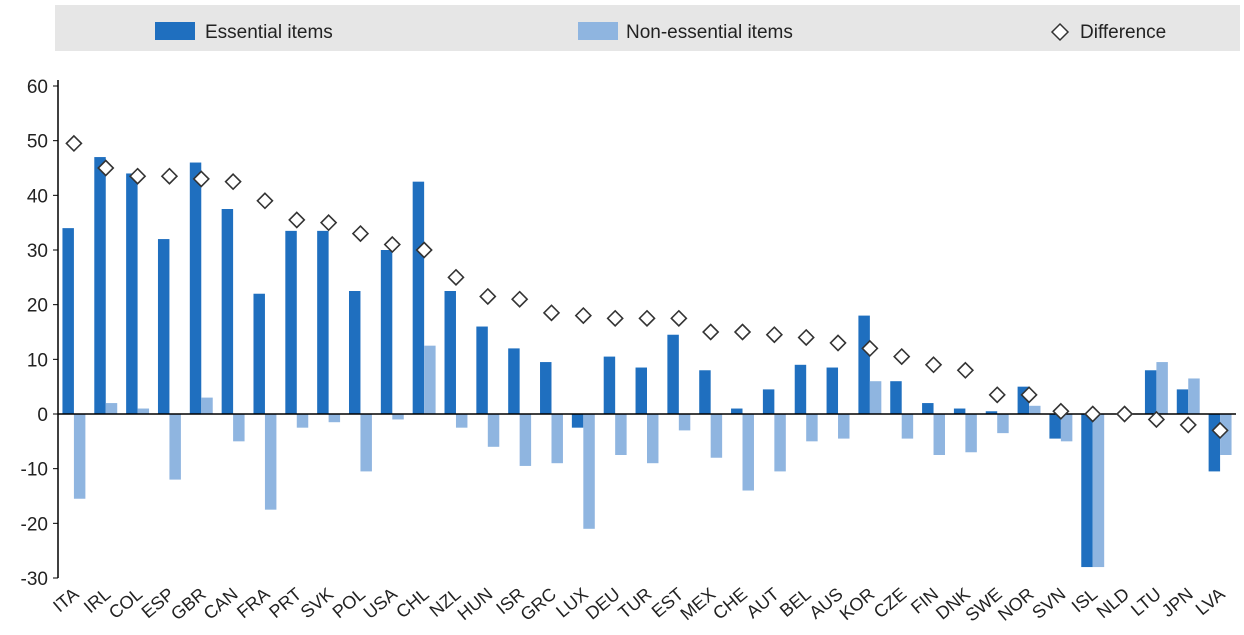  I want to click on bar-nonessential-svn, so click(1066, 428).